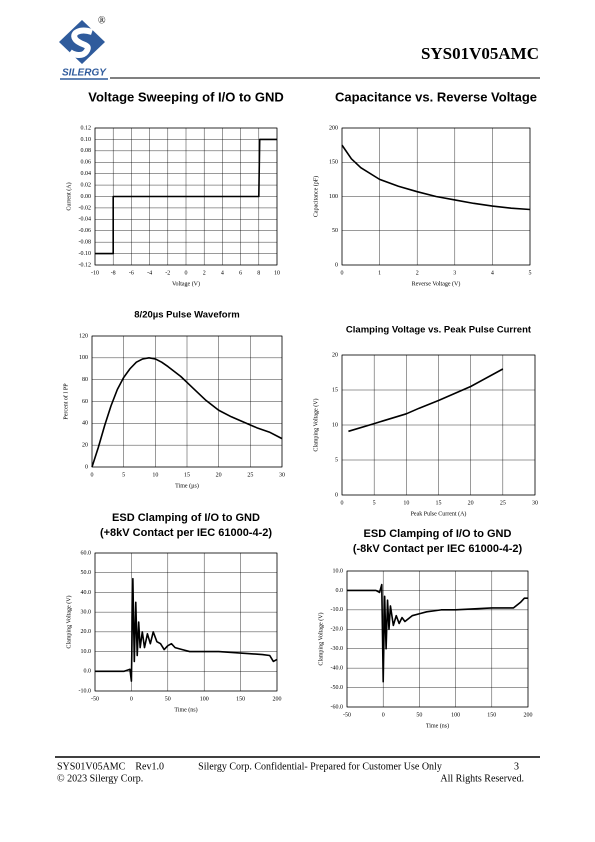  What do you see at coordinates (86, 163) in the screenshot?
I see `y-tick-label: 0.06` at bounding box center [86, 163].